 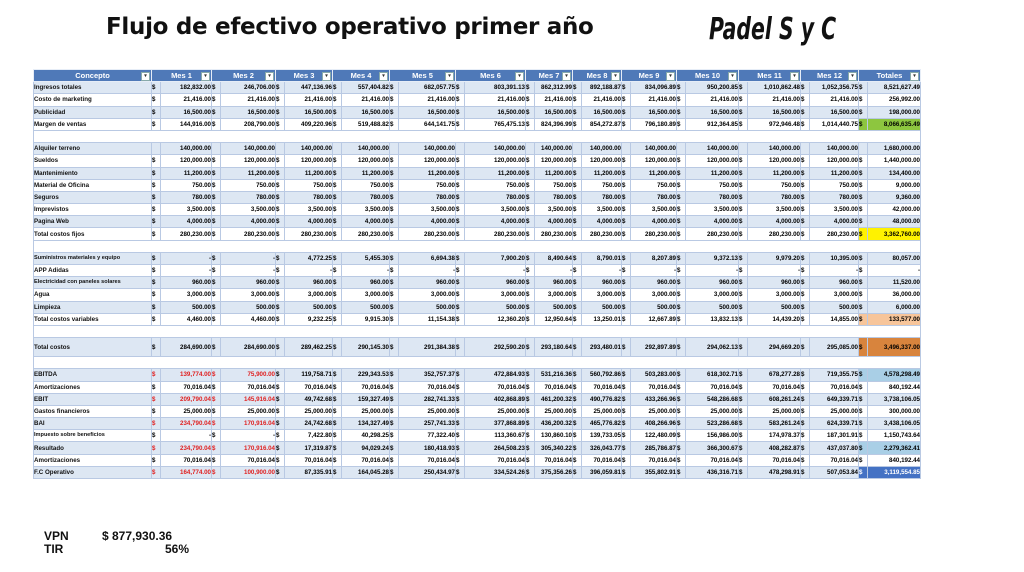 What do you see at coordinates (774, 258) in the screenshot?
I see `month-value-cell: 9,979.20` at bounding box center [774, 258].